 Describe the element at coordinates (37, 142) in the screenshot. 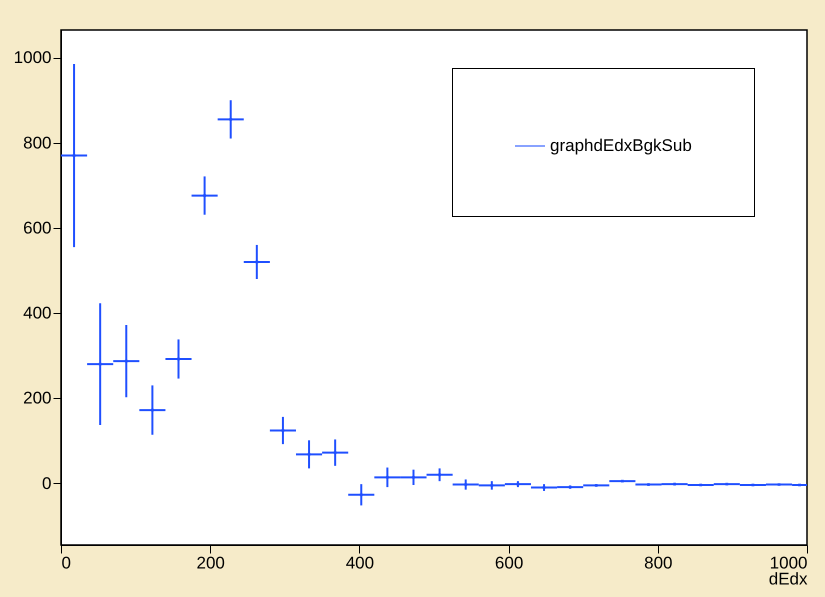

I see `y-tick-label: 800` at that location.